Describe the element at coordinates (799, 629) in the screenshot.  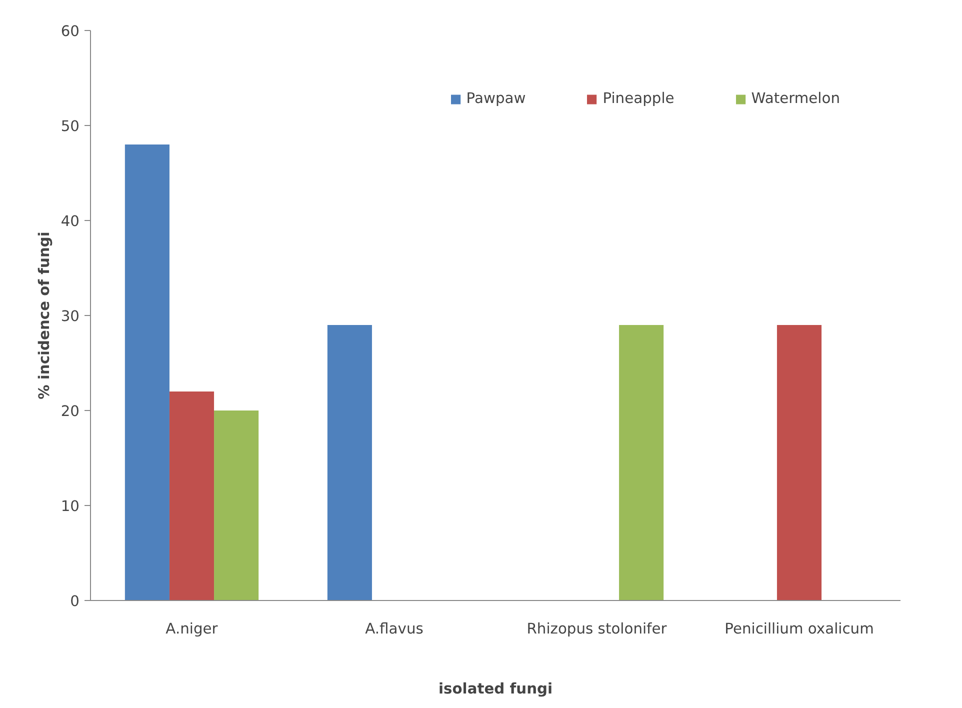
I see `x-tick-label: Penicillium oxalicum` at that location.